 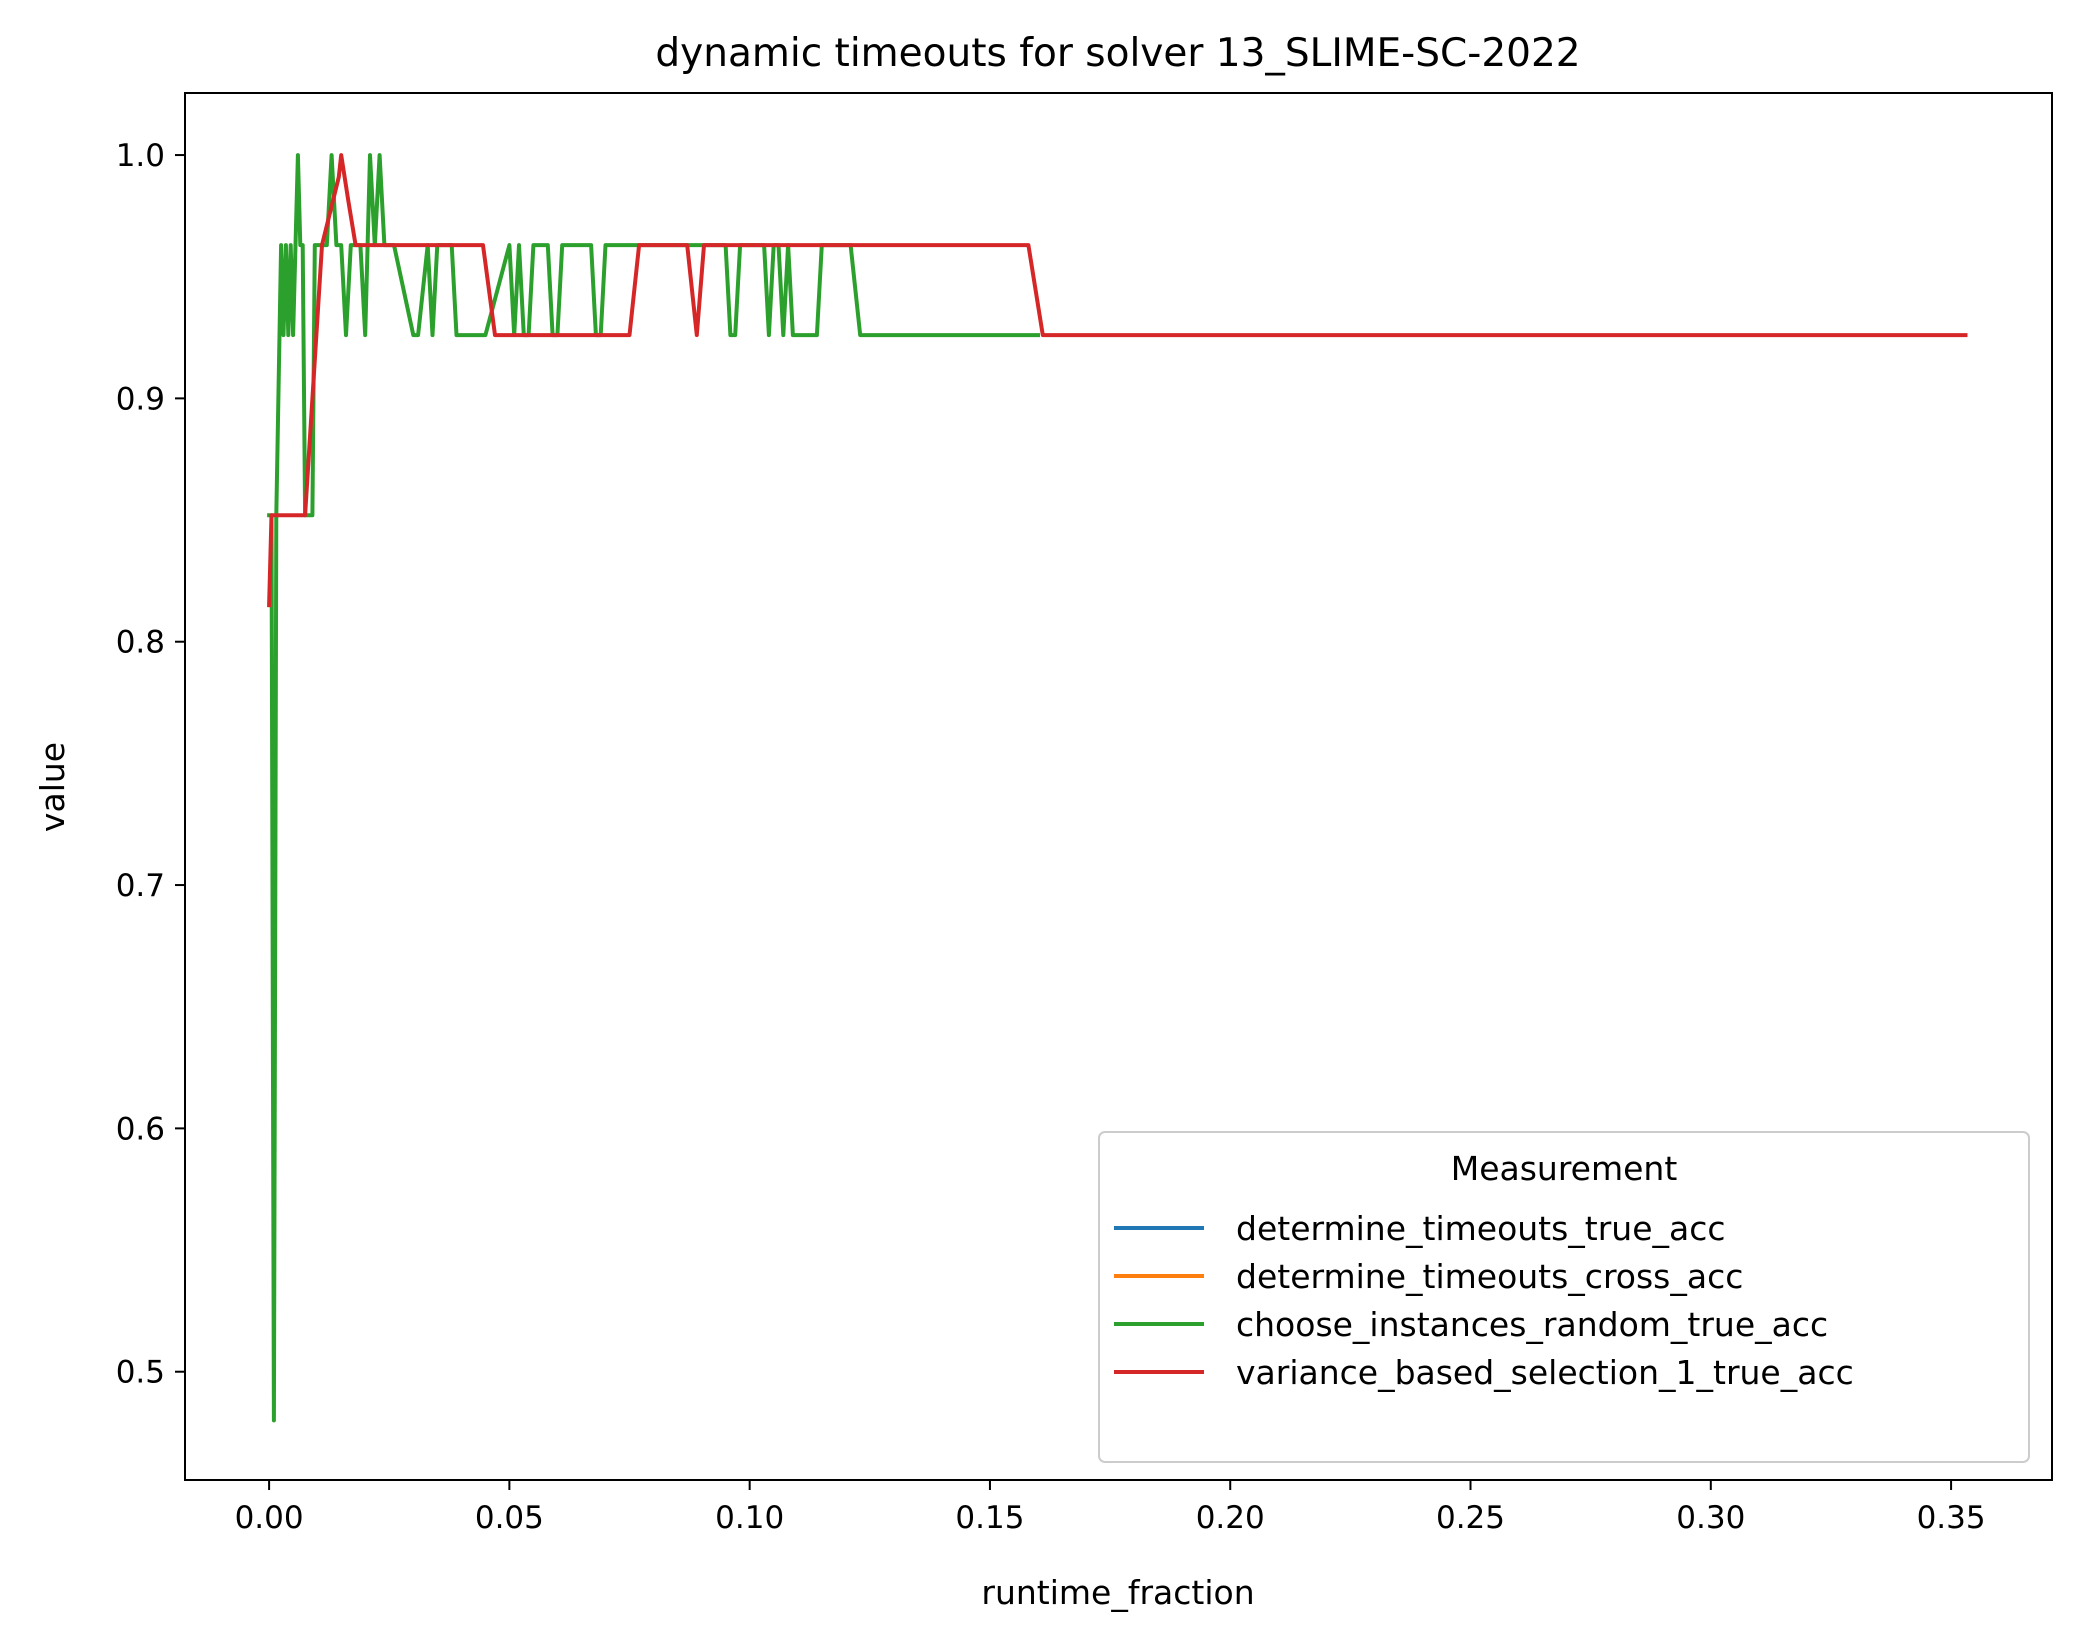 I want to click on x-tick-label: 0.30, so click(x=1710, y=1518).